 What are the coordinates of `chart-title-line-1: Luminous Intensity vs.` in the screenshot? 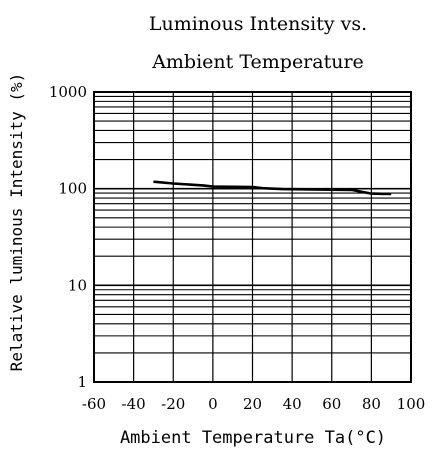 It's located at (258, 24).